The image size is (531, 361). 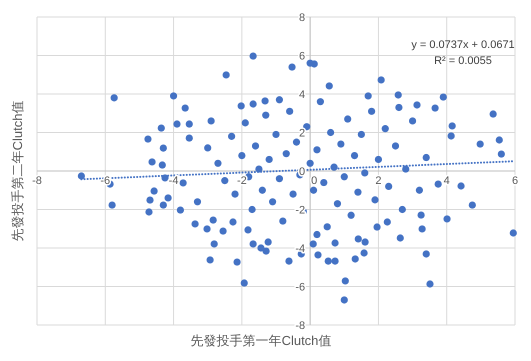 What do you see at coordinates (463, 61) in the screenshot?
I see `annotation: R² = 0.0055` at bounding box center [463, 61].